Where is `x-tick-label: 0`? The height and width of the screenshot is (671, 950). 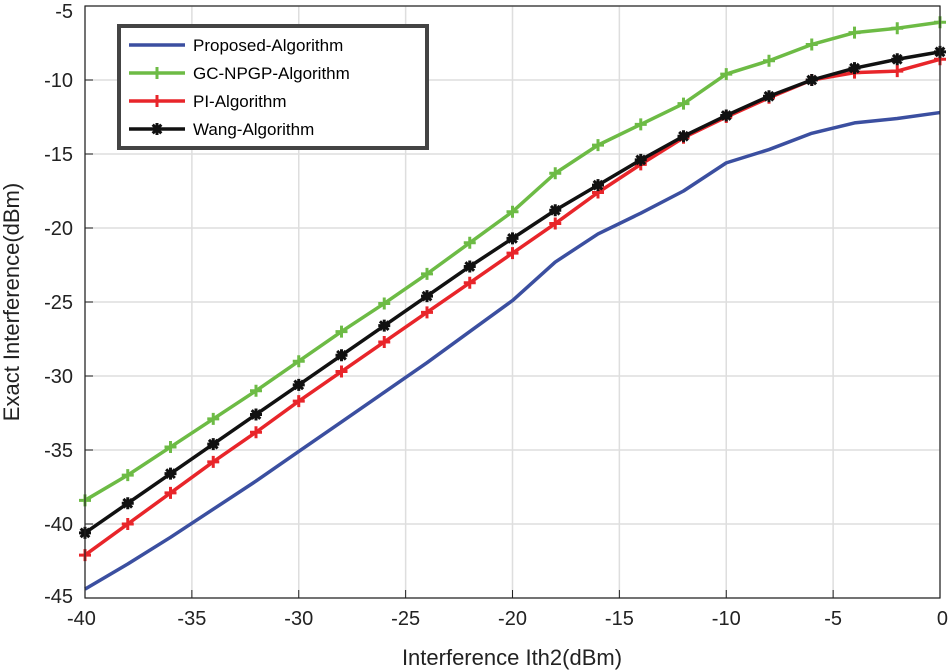 x-tick-label: 0 is located at coordinates (942, 619).